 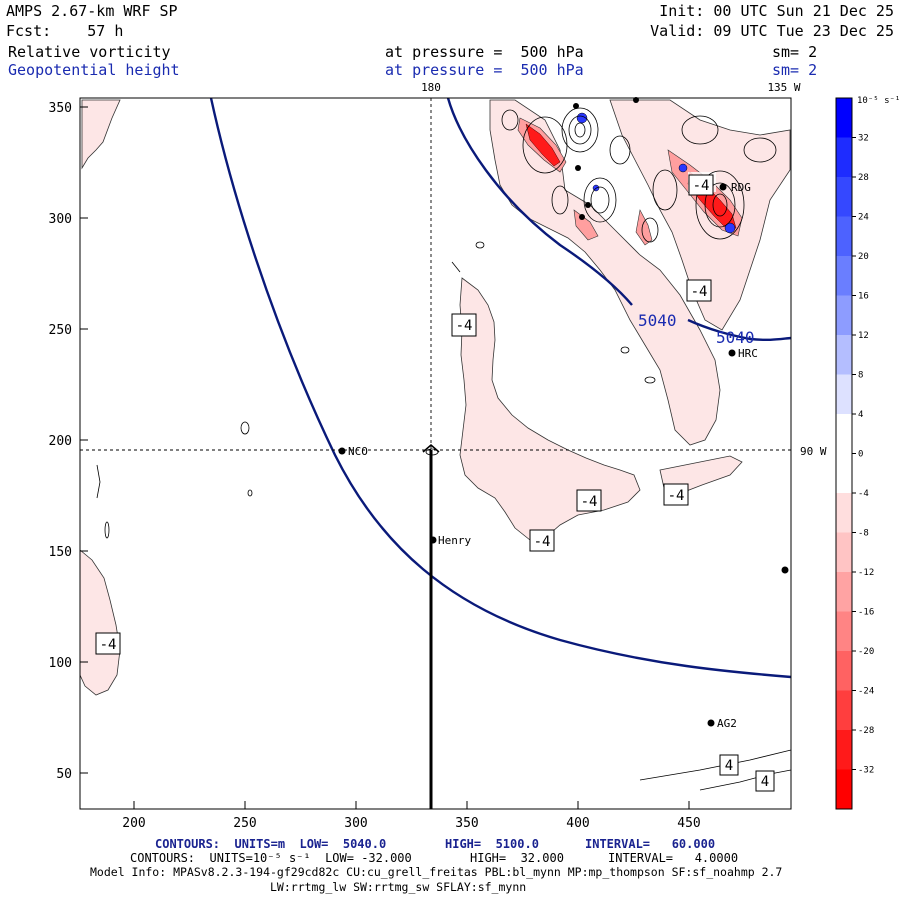 I want to click on footer-line2-interval: INTERVAL= 4.0000, so click(x=673, y=858).